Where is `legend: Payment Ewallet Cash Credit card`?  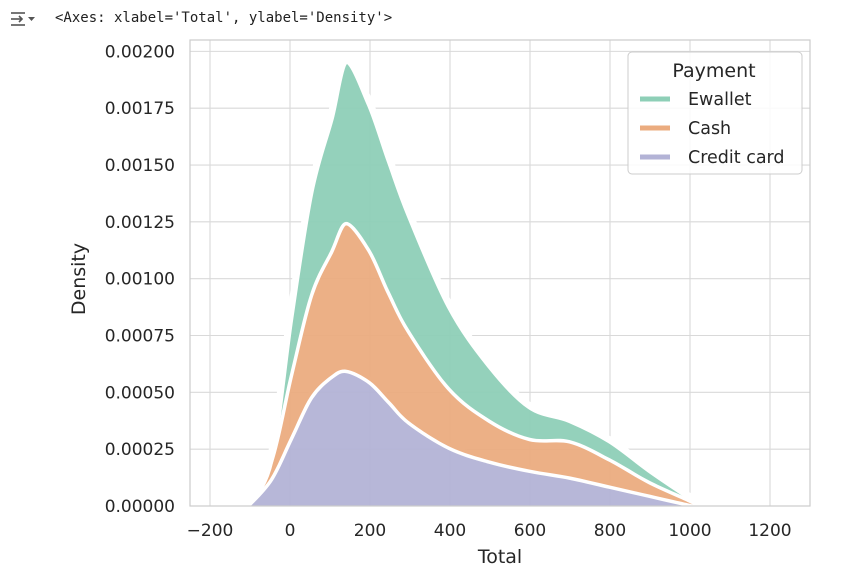 legend: Payment Ewallet Cash Credit card is located at coordinates (715, 113).